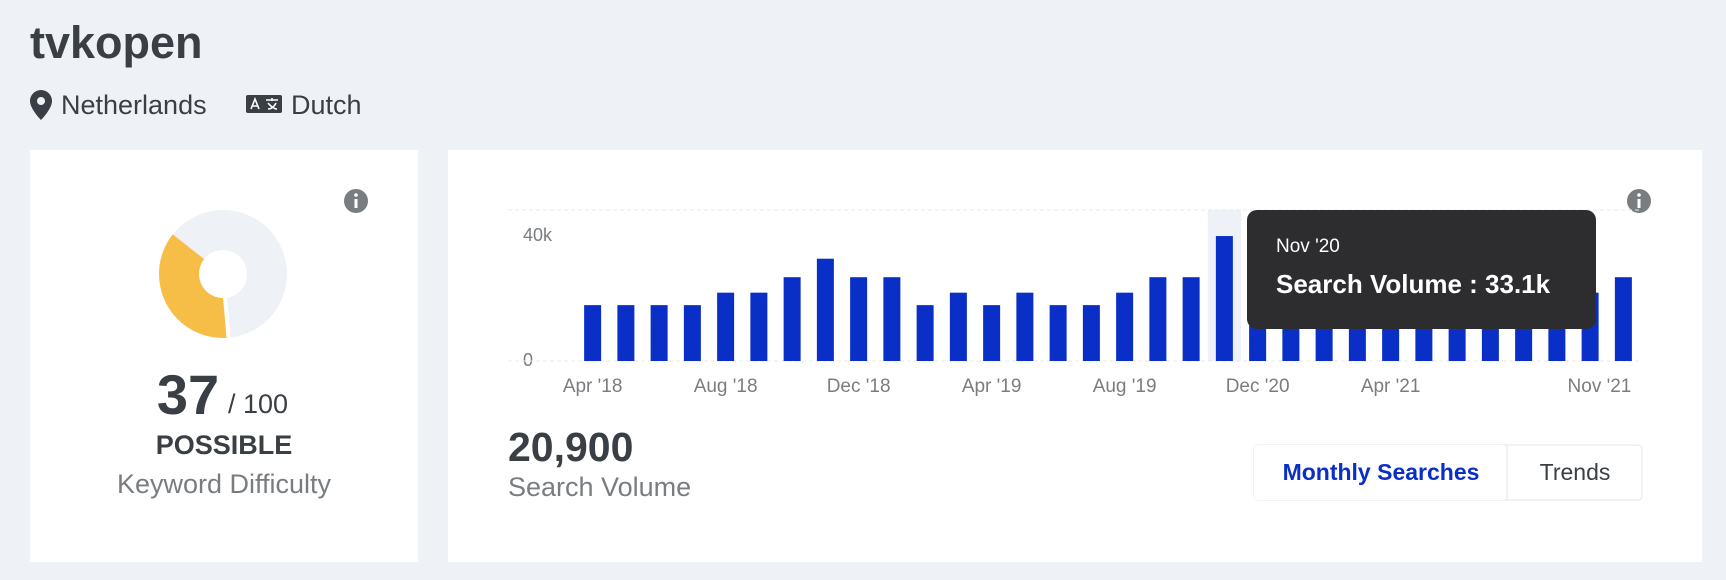  Describe the element at coordinates (258, 404) in the screenshot. I see `difficulty-scale: / 100` at that location.